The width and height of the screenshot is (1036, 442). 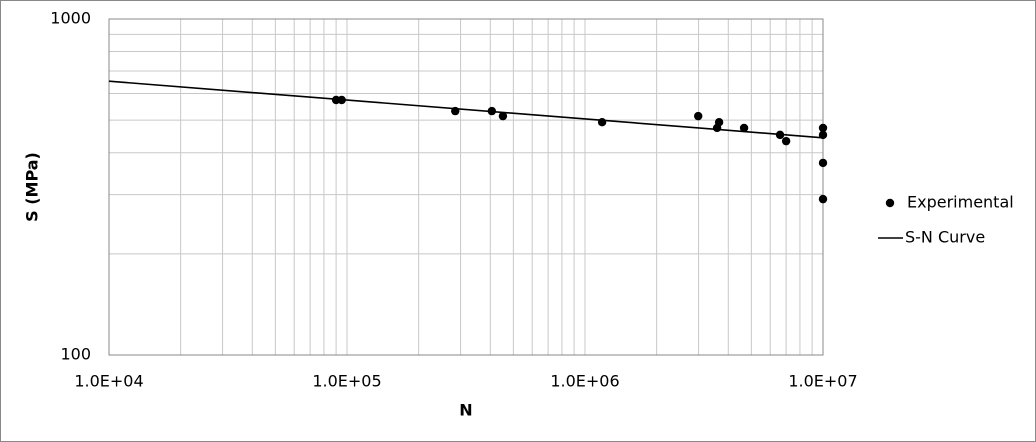 I want to click on x-tick-label: 1.0E+05, so click(x=346, y=381).